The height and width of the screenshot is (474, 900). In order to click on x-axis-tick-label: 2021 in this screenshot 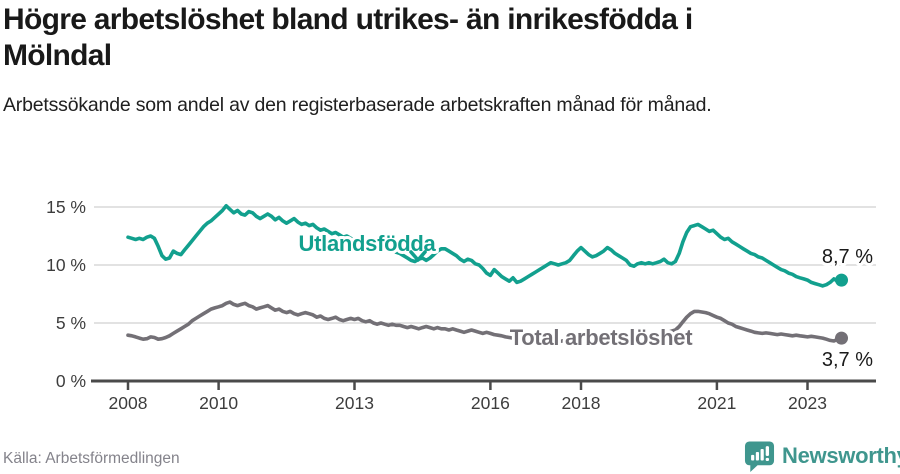, I will do `click(716, 403)`.